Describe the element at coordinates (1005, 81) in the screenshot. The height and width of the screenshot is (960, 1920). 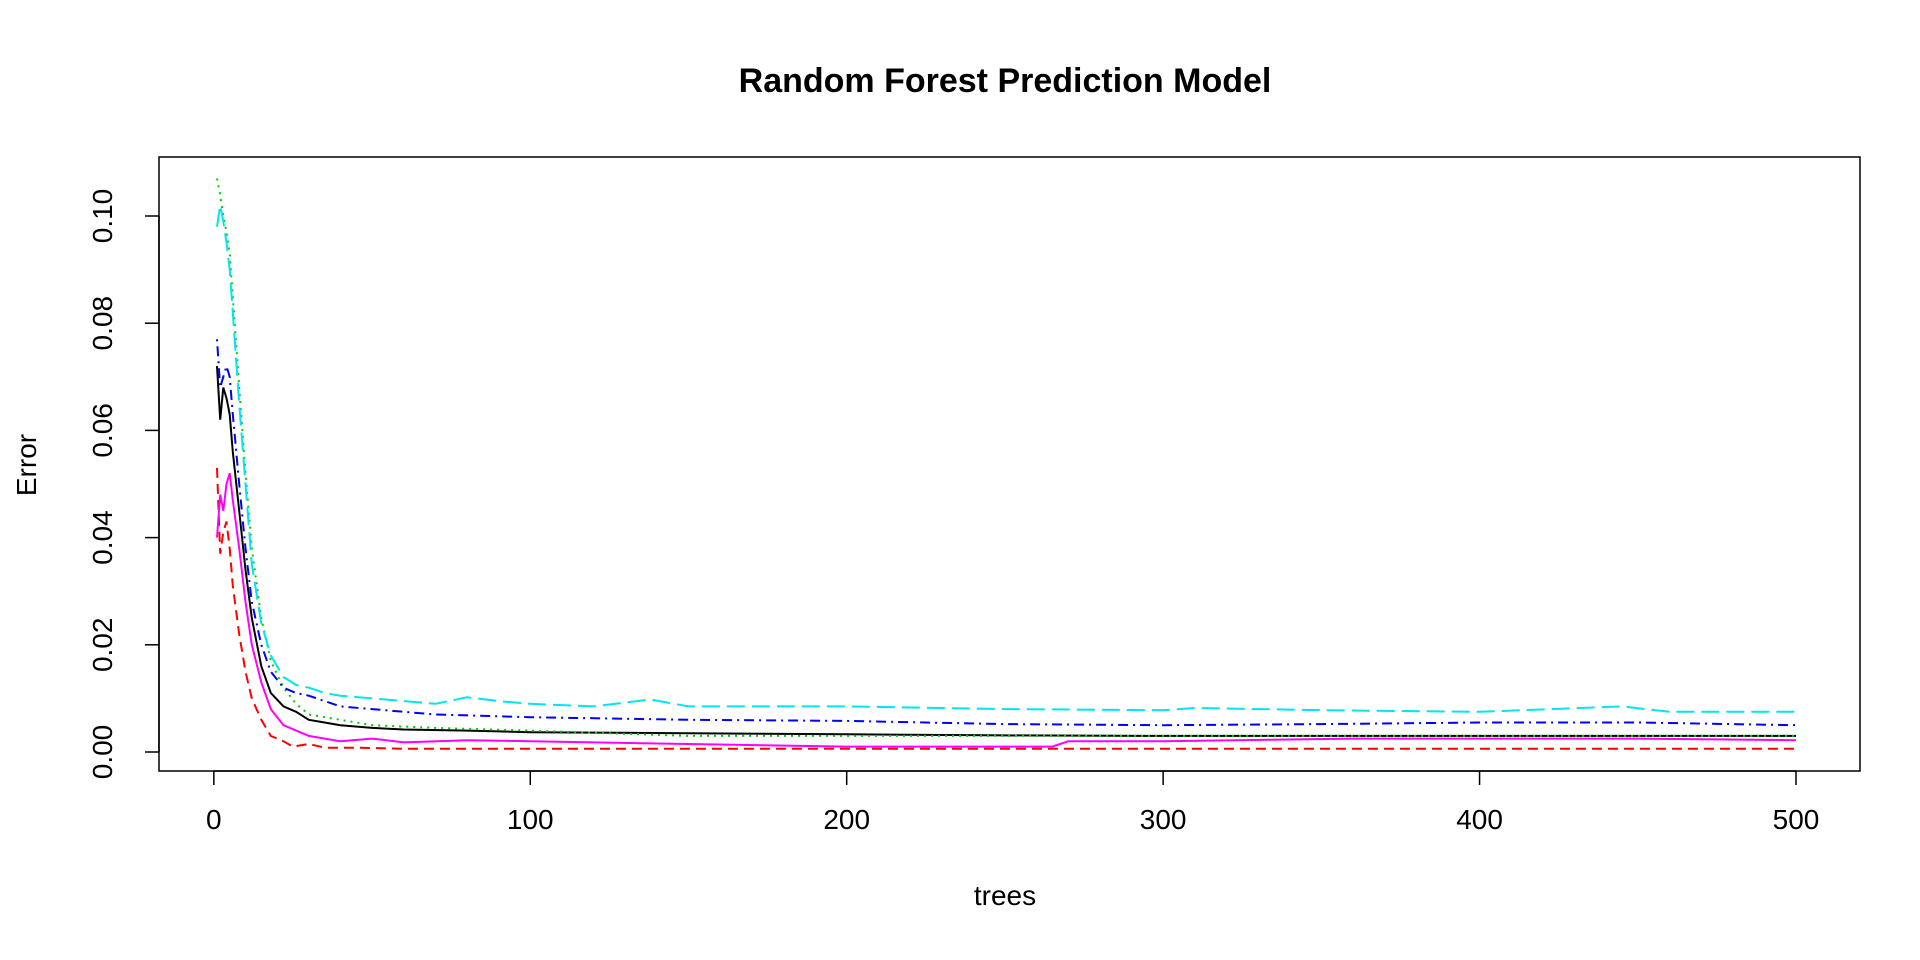
I see `chart-title: Random Forest Prediction Model` at that location.